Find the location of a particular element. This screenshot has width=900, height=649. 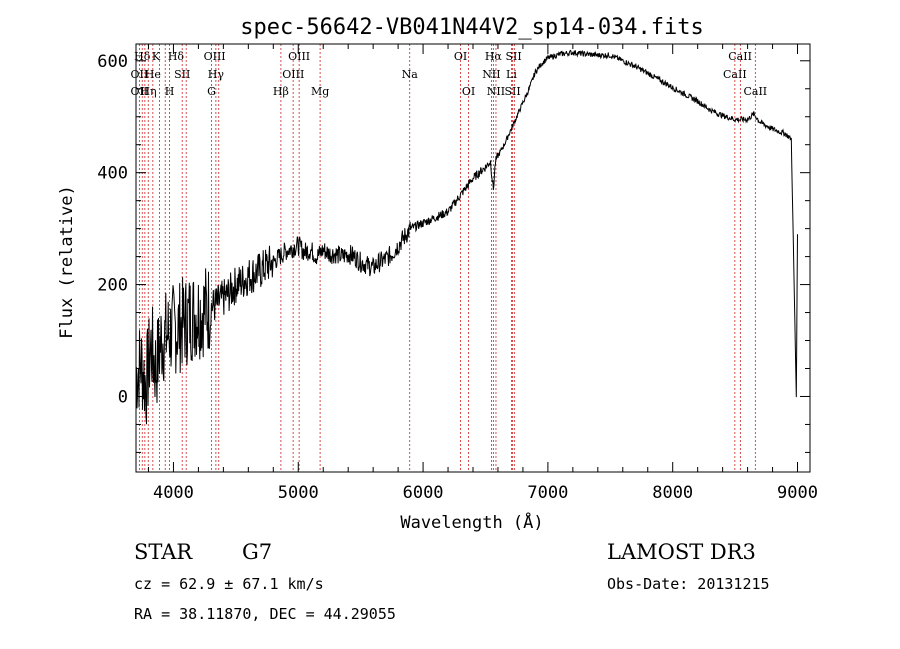

x-tick-label: 5000 is located at coordinates (298, 493).